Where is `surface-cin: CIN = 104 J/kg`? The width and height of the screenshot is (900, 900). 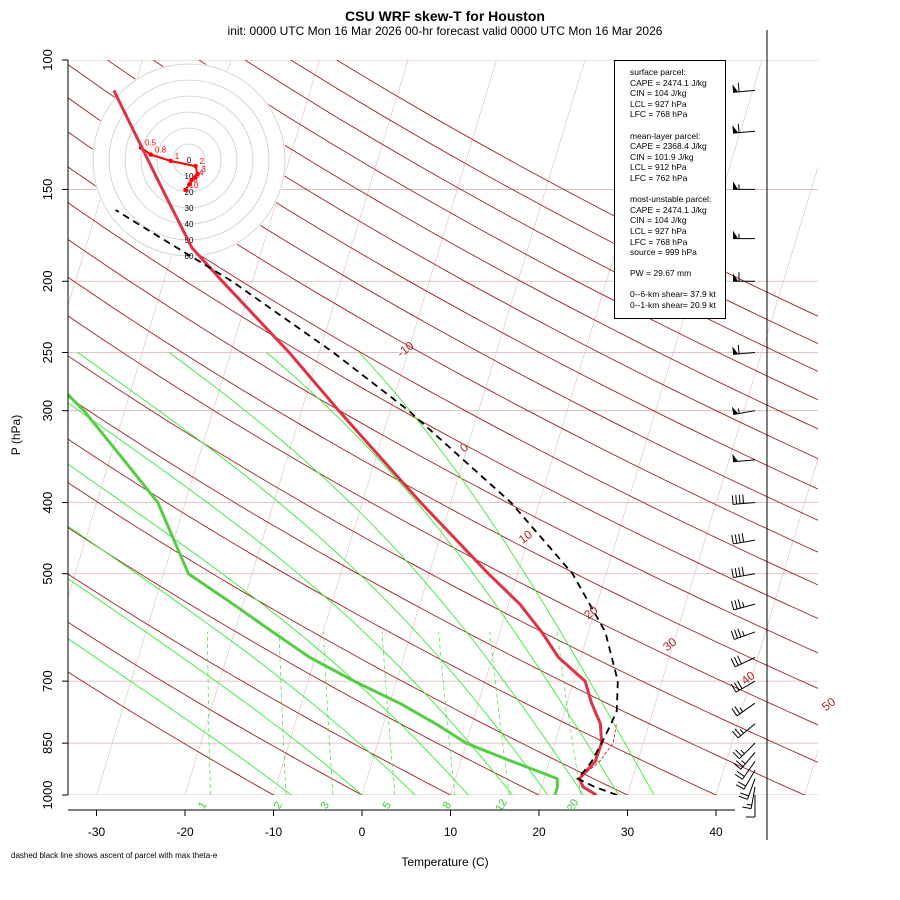
surface-cin: CIN = 104 J/kg is located at coordinates (658, 93).